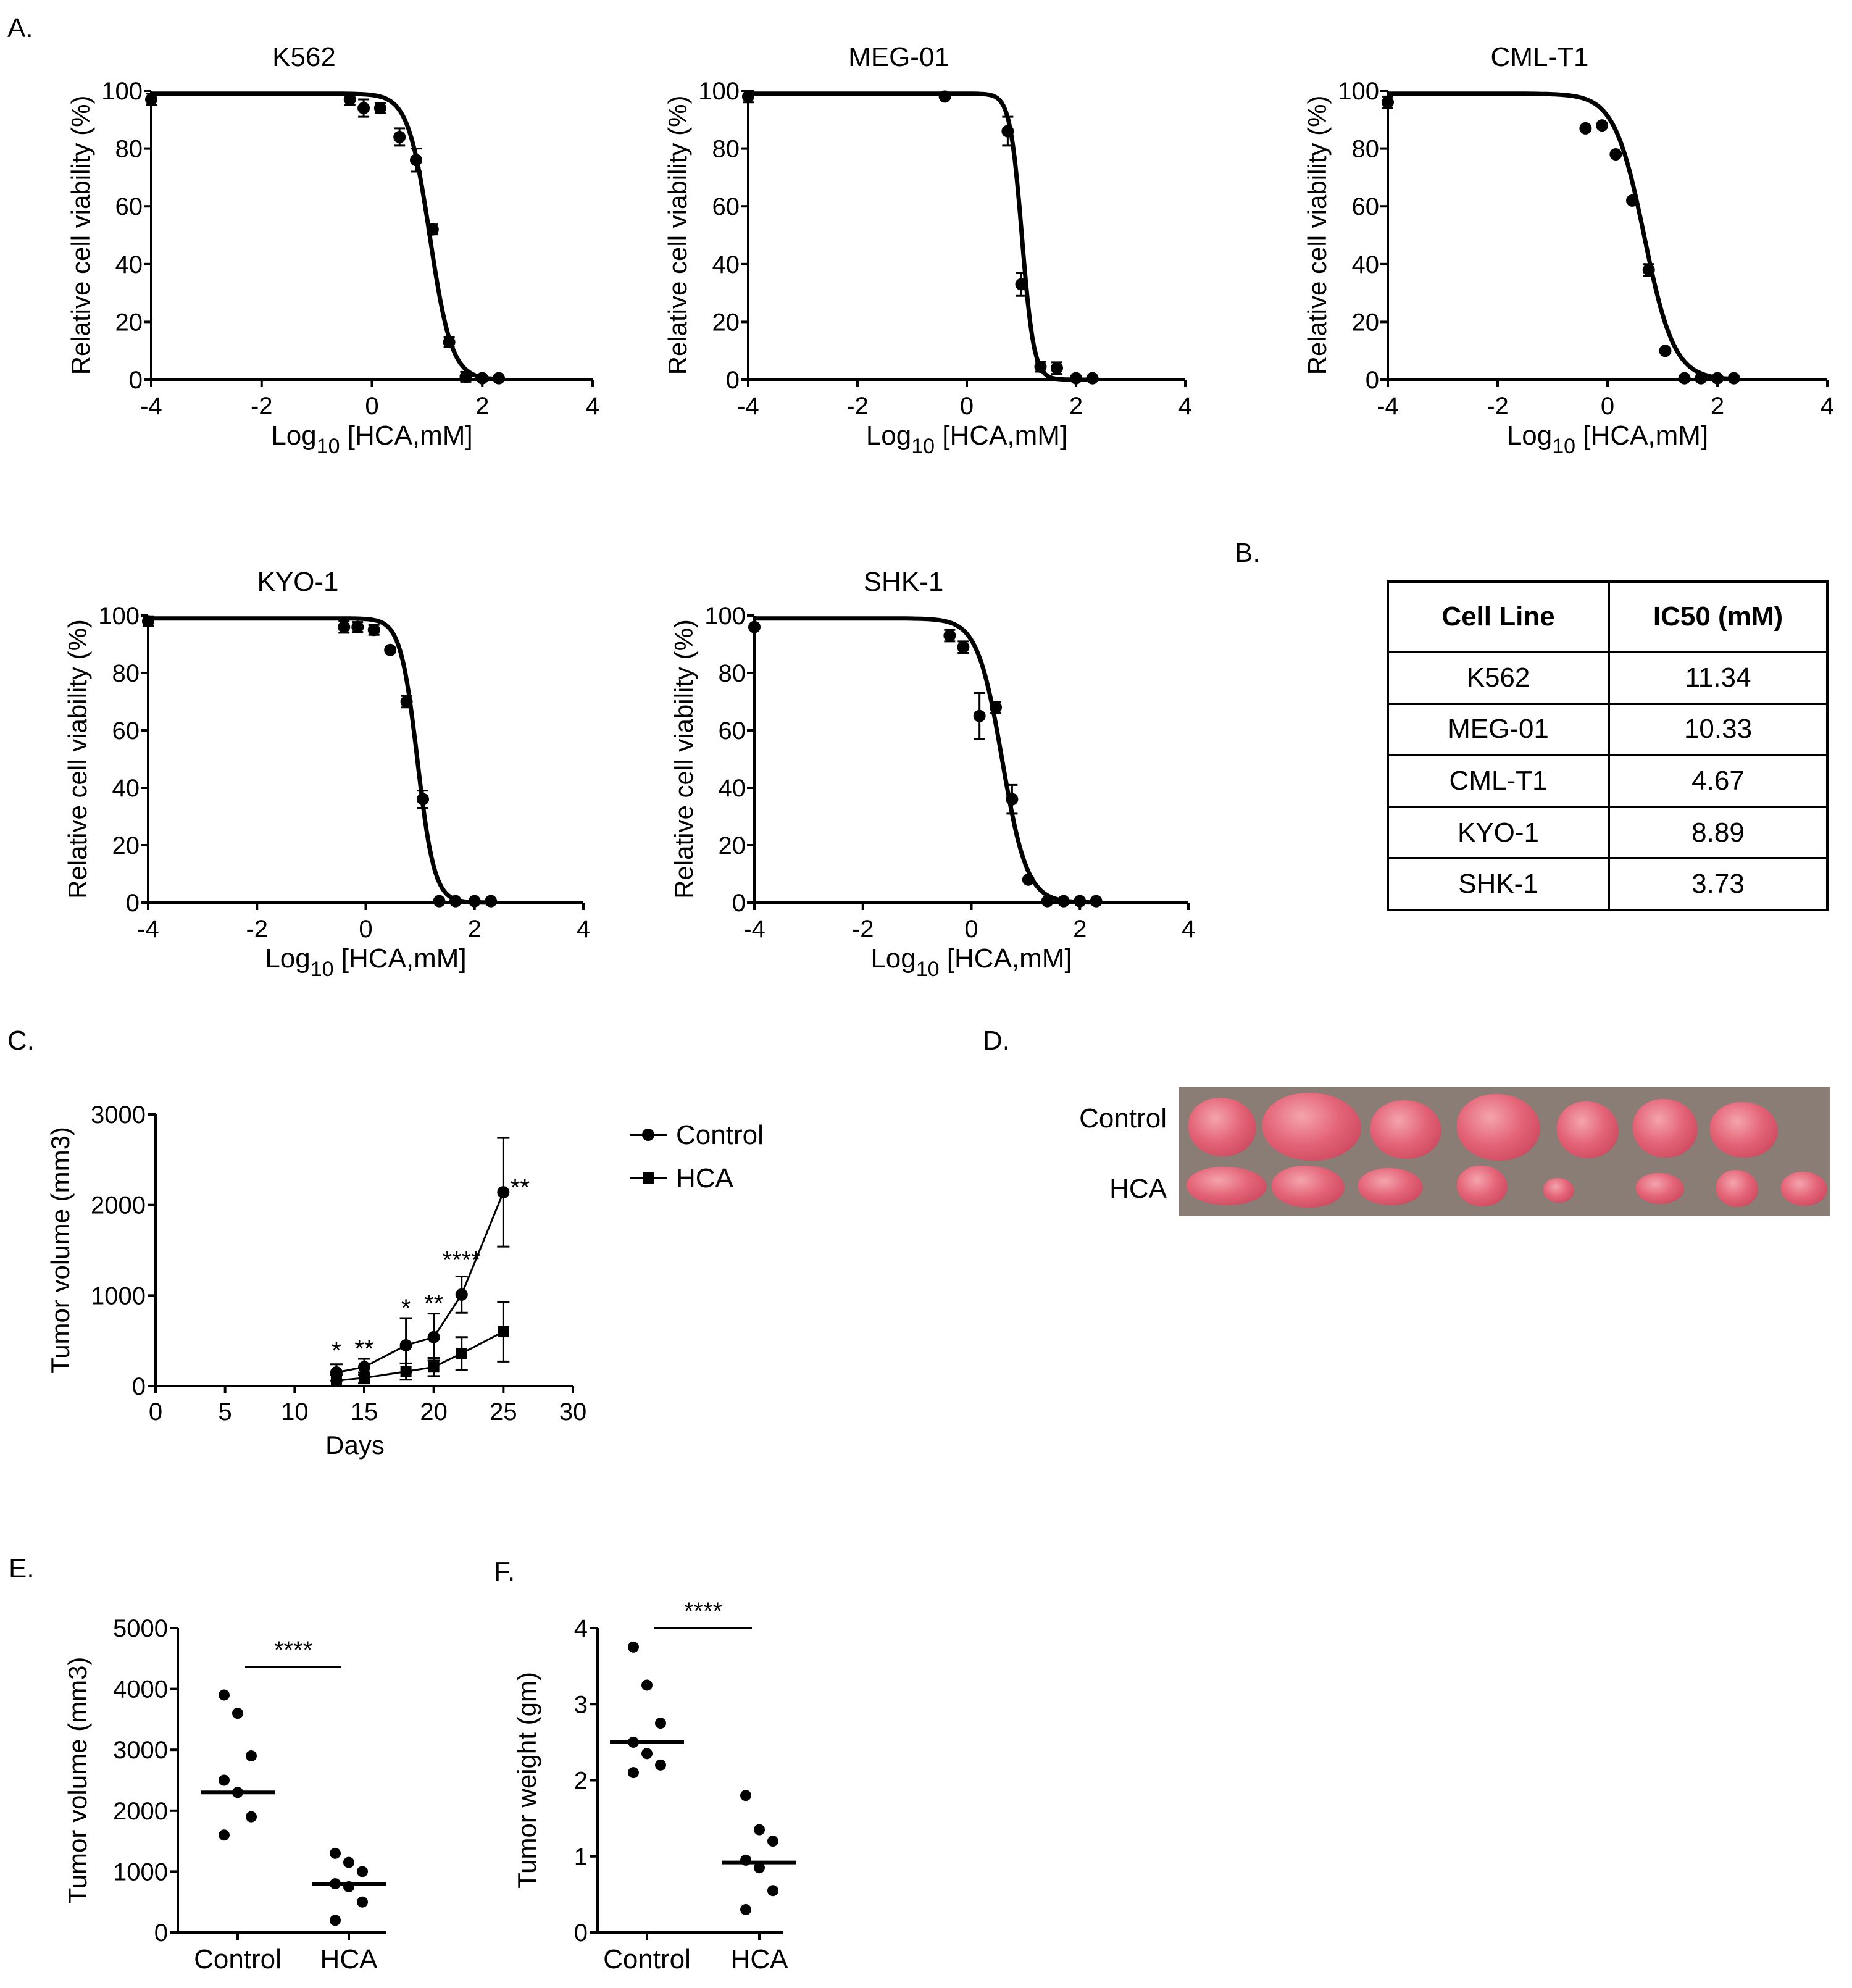 This screenshot has height=1988, width=1852. What do you see at coordinates (1388, 407) in the screenshot?
I see `x-tick-label: -4` at bounding box center [1388, 407].